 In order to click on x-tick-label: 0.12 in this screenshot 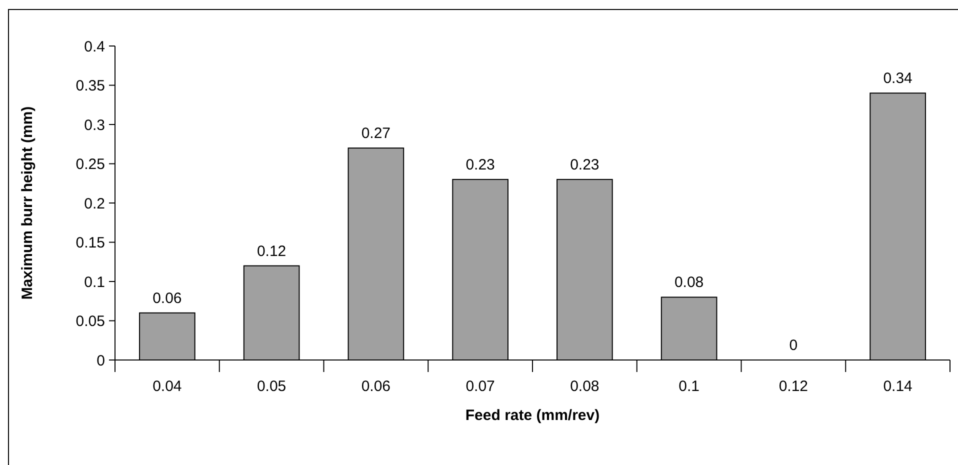, I will do `click(793, 386)`.